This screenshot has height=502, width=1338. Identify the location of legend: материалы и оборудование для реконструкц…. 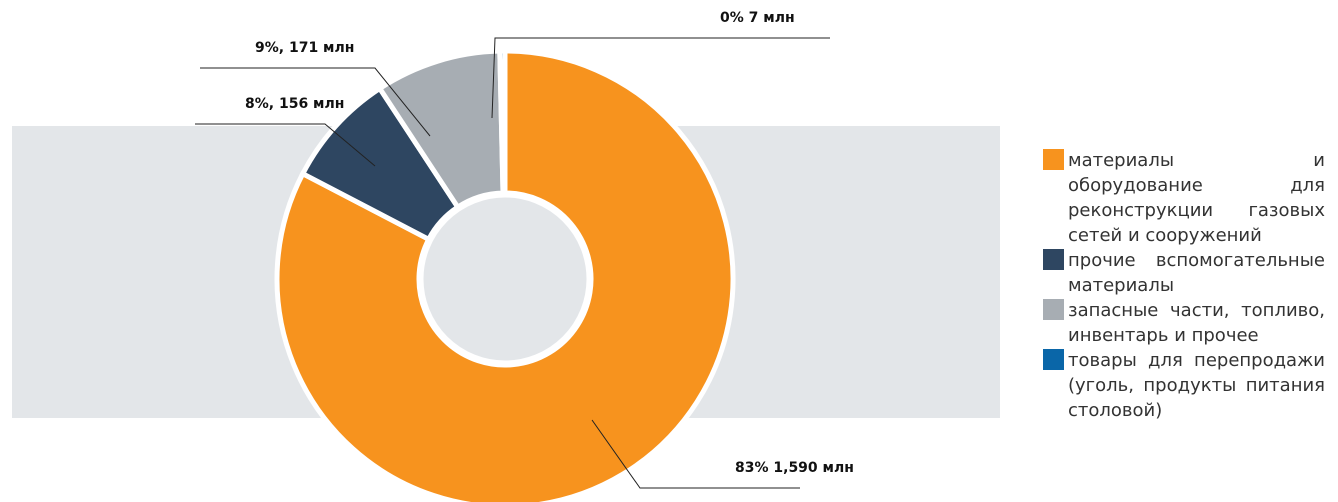
(1184, 285).